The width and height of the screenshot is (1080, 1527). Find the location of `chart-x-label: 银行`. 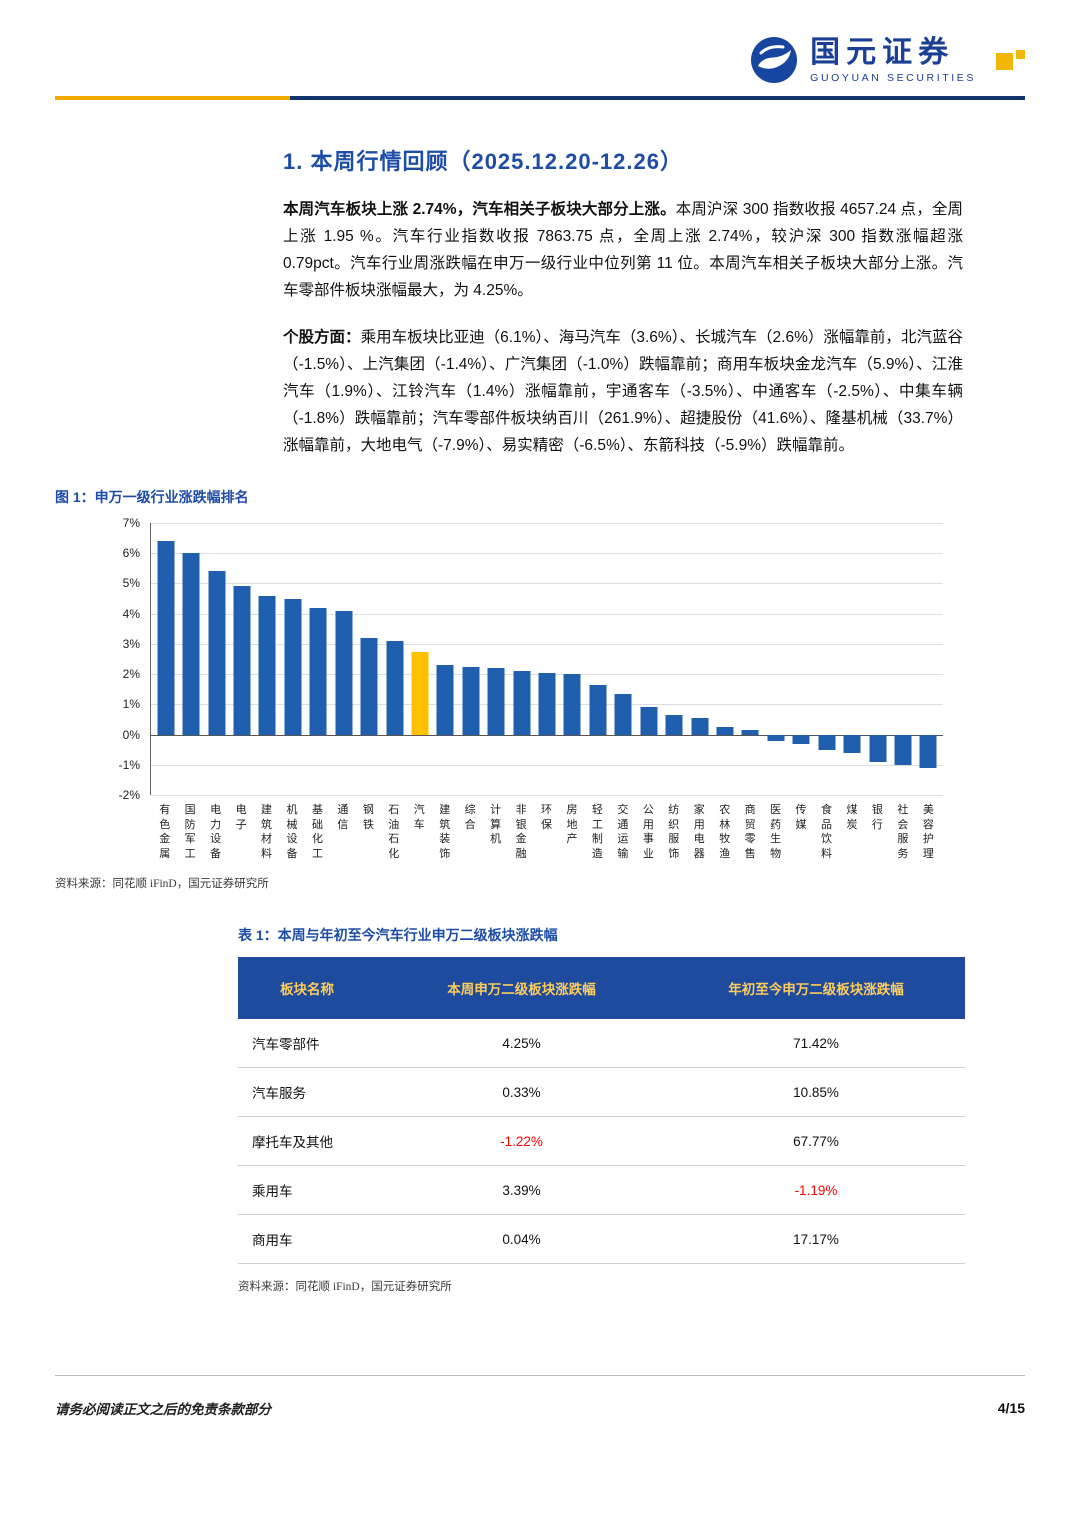

chart-x-label: 银行 is located at coordinates (877, 817).